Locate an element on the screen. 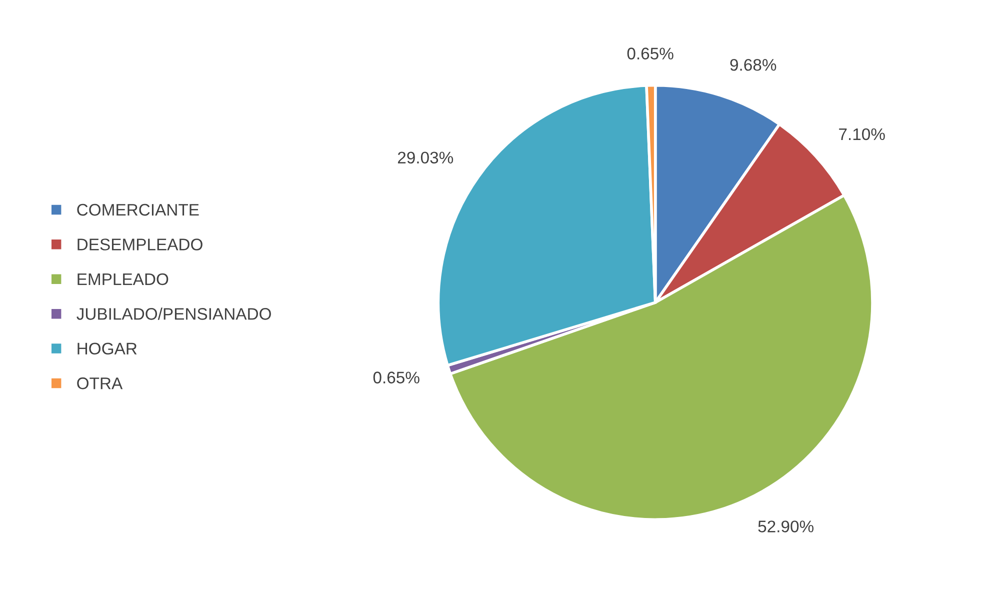 The height and width of the screenshot is (596, 987). data-label: 9.68% is located at coordinates (753, 64).